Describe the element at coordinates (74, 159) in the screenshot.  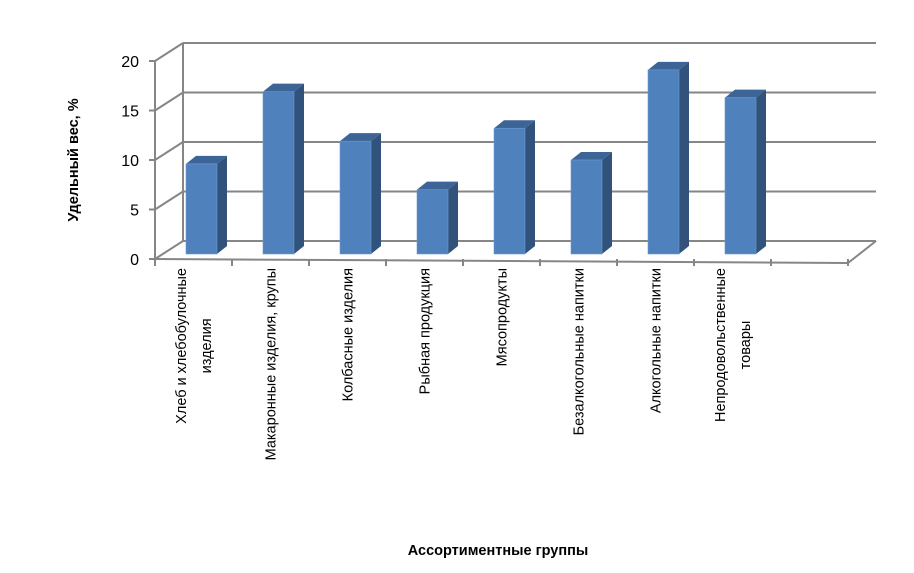
I see `y-axis-title: Удельный вес, %` at that location.